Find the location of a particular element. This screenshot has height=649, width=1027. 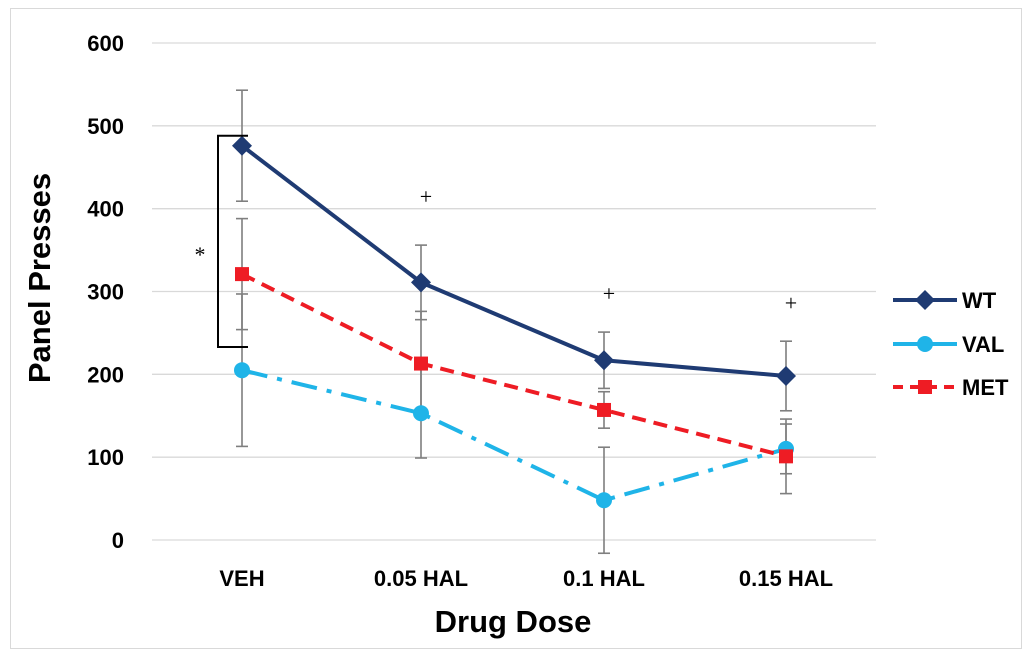

x-tick-label: VEH is located at coordinates (241, 578).